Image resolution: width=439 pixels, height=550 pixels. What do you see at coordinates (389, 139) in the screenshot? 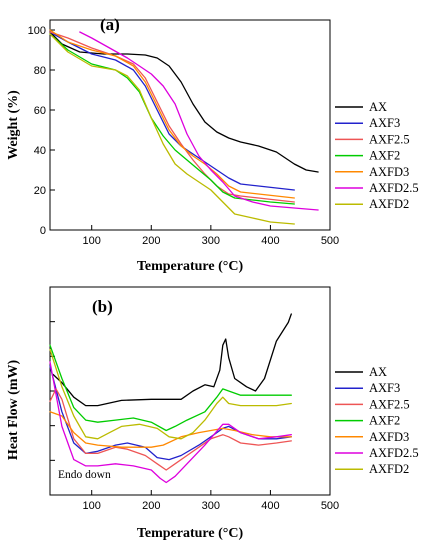
I see `legend-label-axf2-5-a: AXF2.5` at bounding box center [389, 139].